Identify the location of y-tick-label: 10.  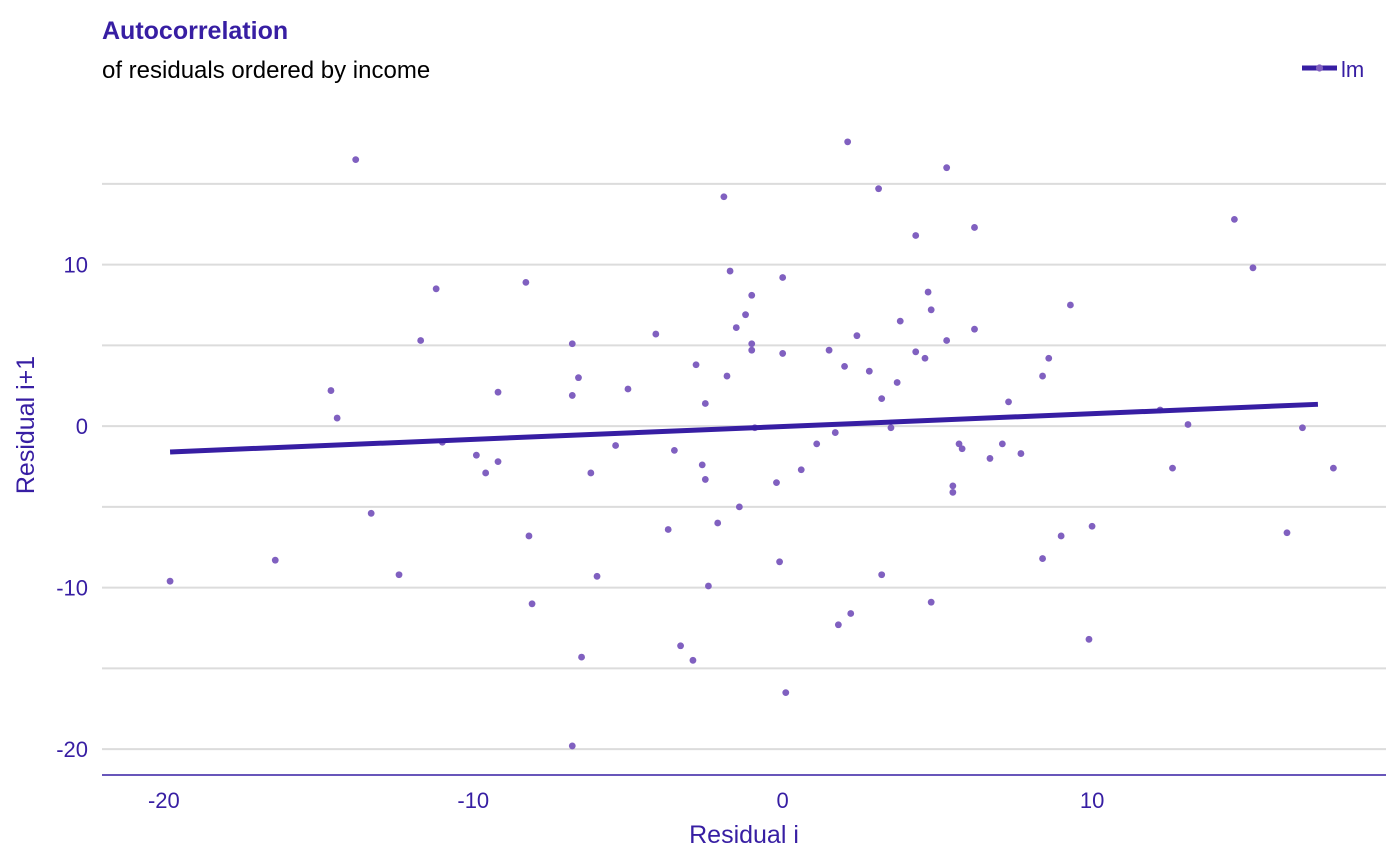
(76, 265).